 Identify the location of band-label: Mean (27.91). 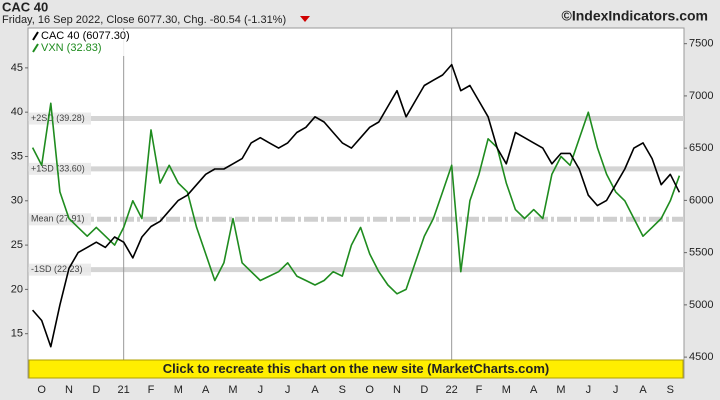
(58, 219).